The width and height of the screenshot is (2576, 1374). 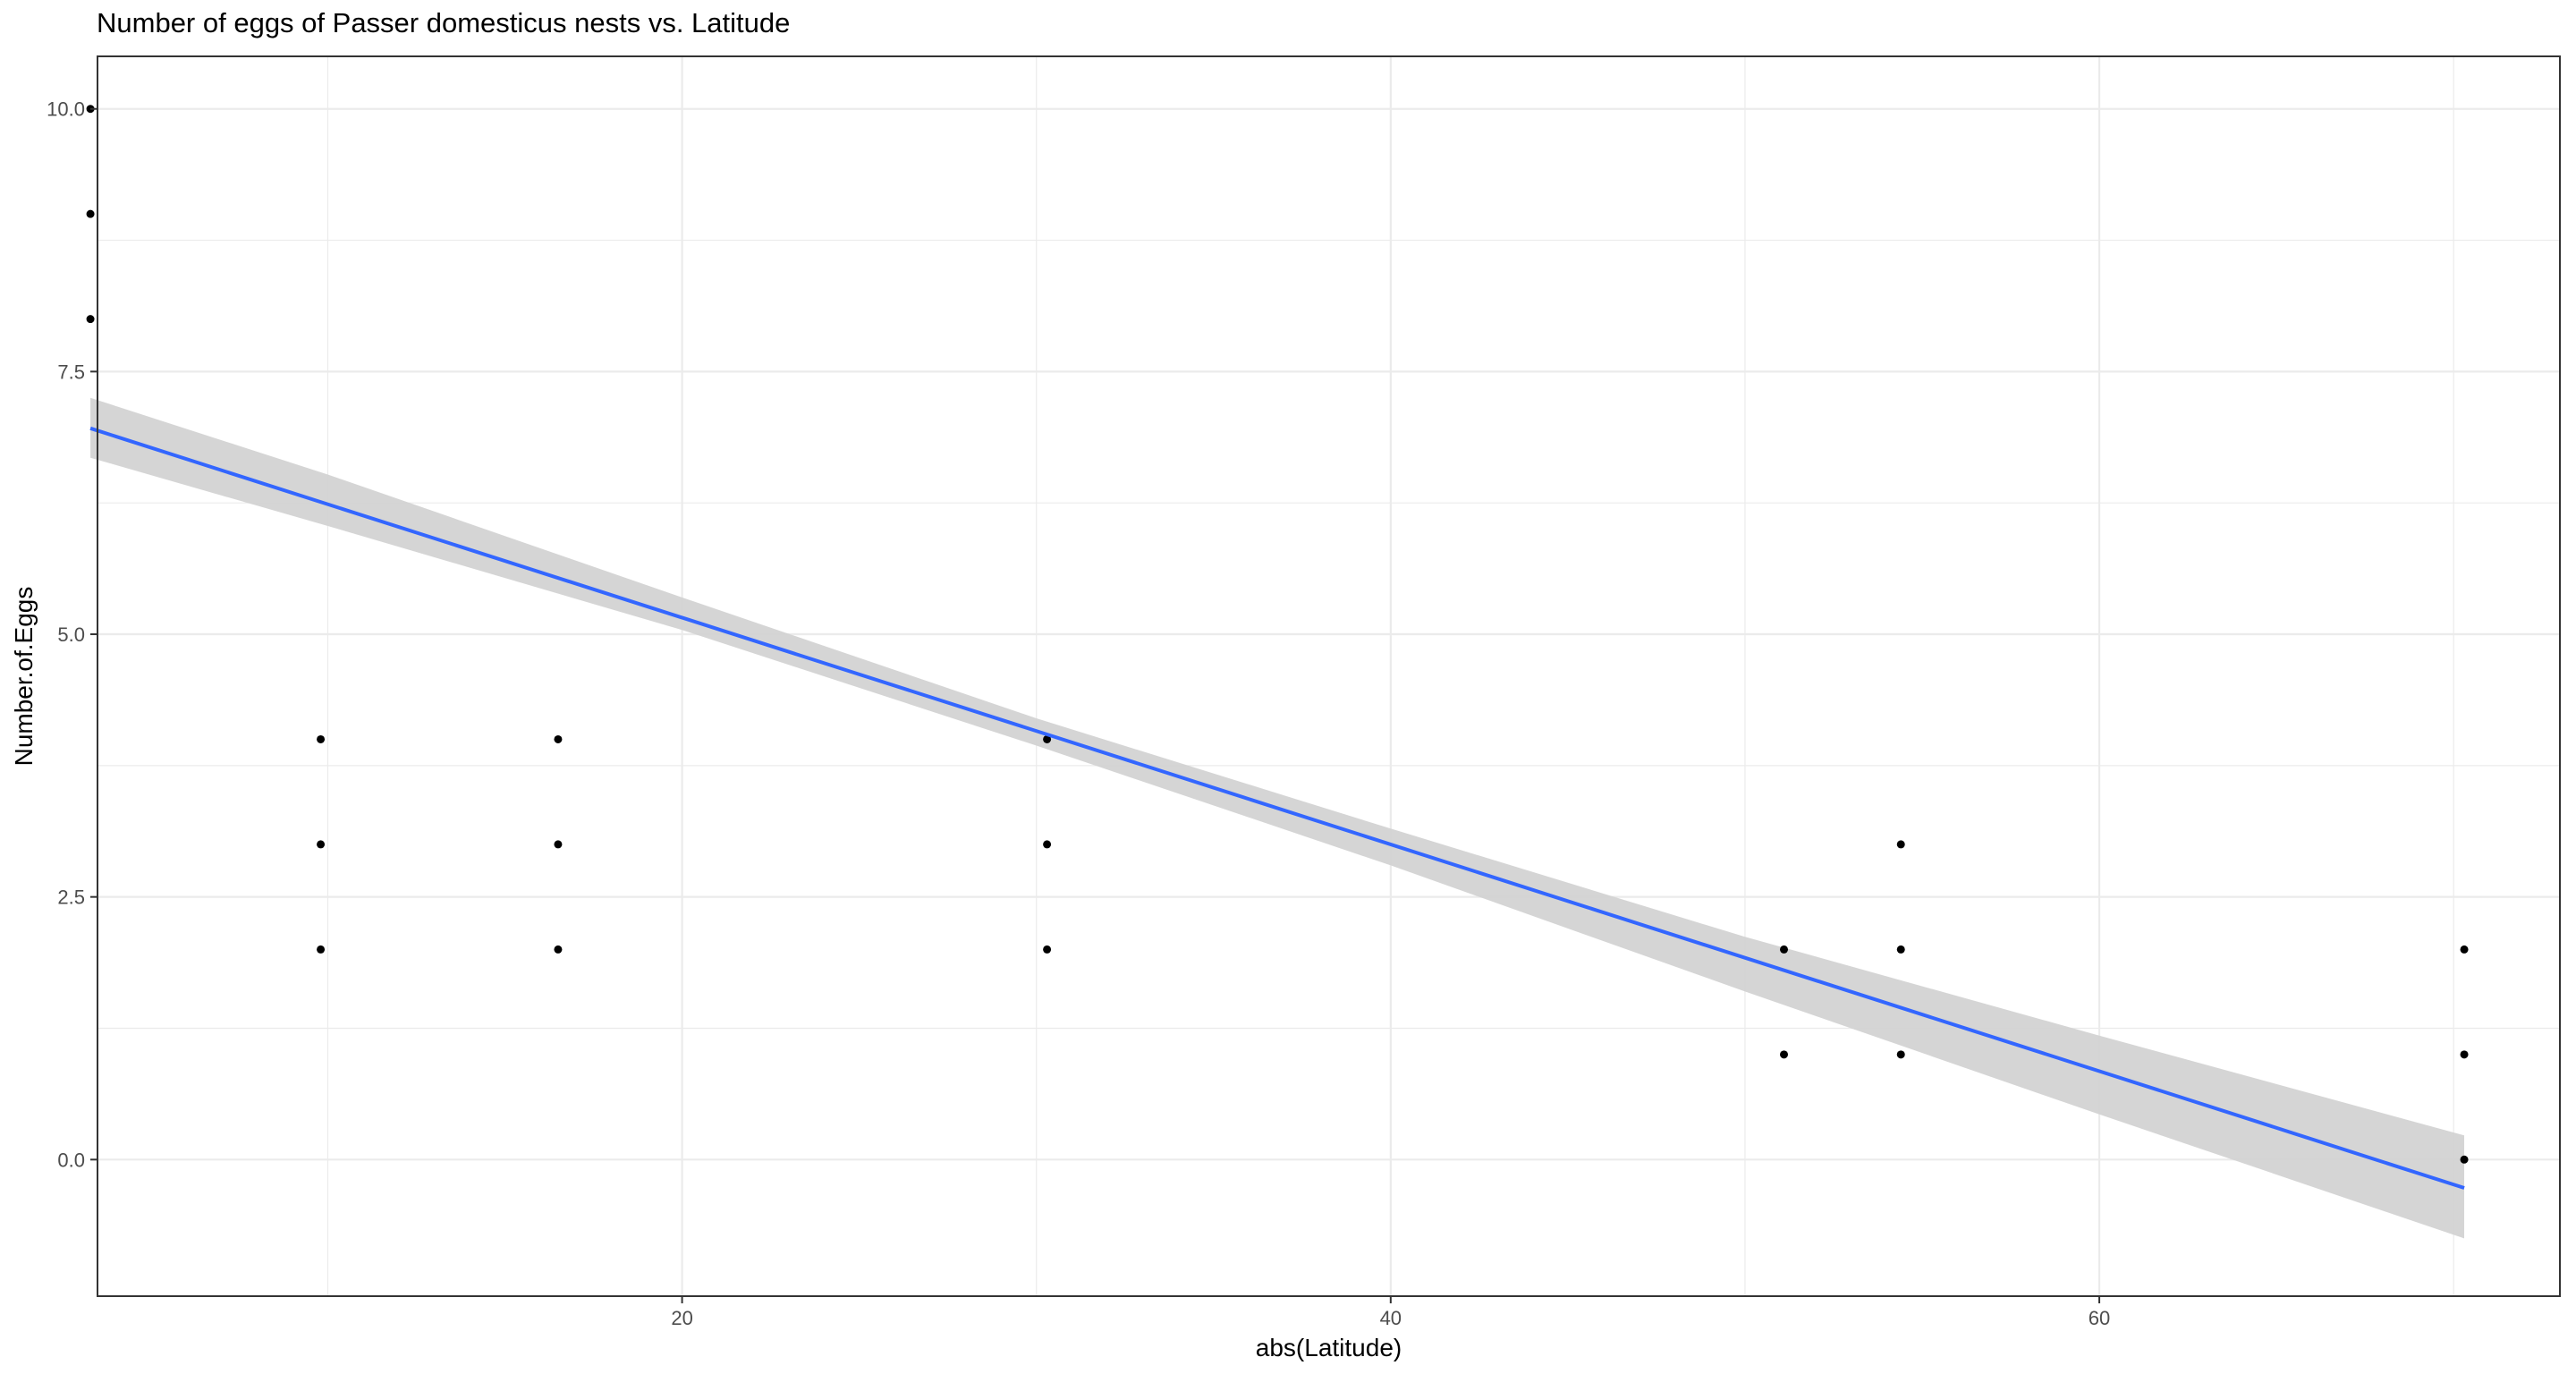 I want to click on x-tick-label: 60, so click(x=2099, y=1318).